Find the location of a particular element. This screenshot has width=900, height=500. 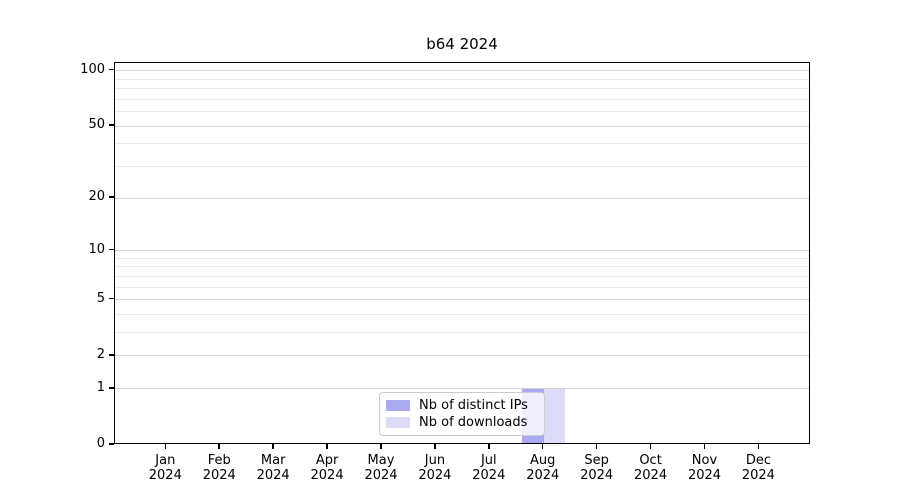

x-tick-month: Aug is located at coordinates (543, 460).